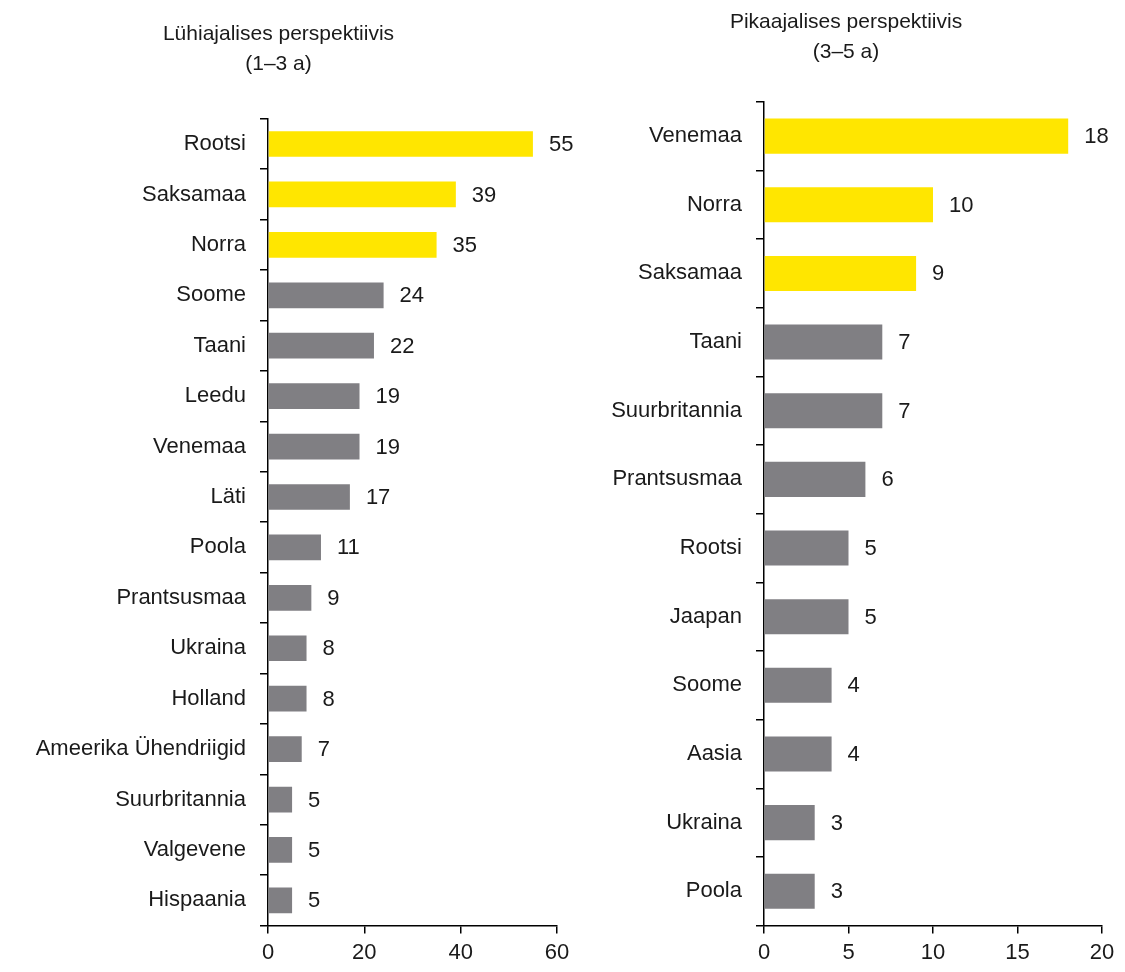 Image resolution: width=1125 pixels, height=972 pixels. What do you see at coordinates (484, 194) in the screenshot?
I see `data-label: 39` at bounding box center [484, 194].